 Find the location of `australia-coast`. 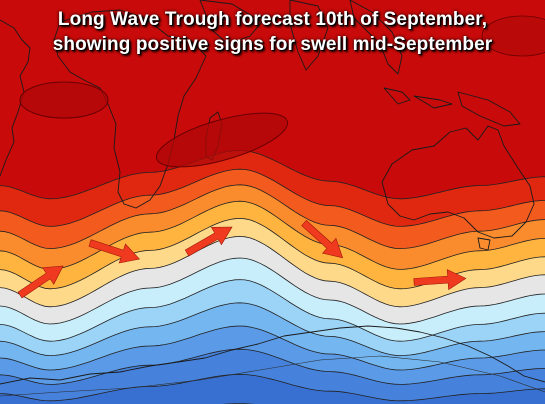

australia-coast is located at coordinates (458, 182).